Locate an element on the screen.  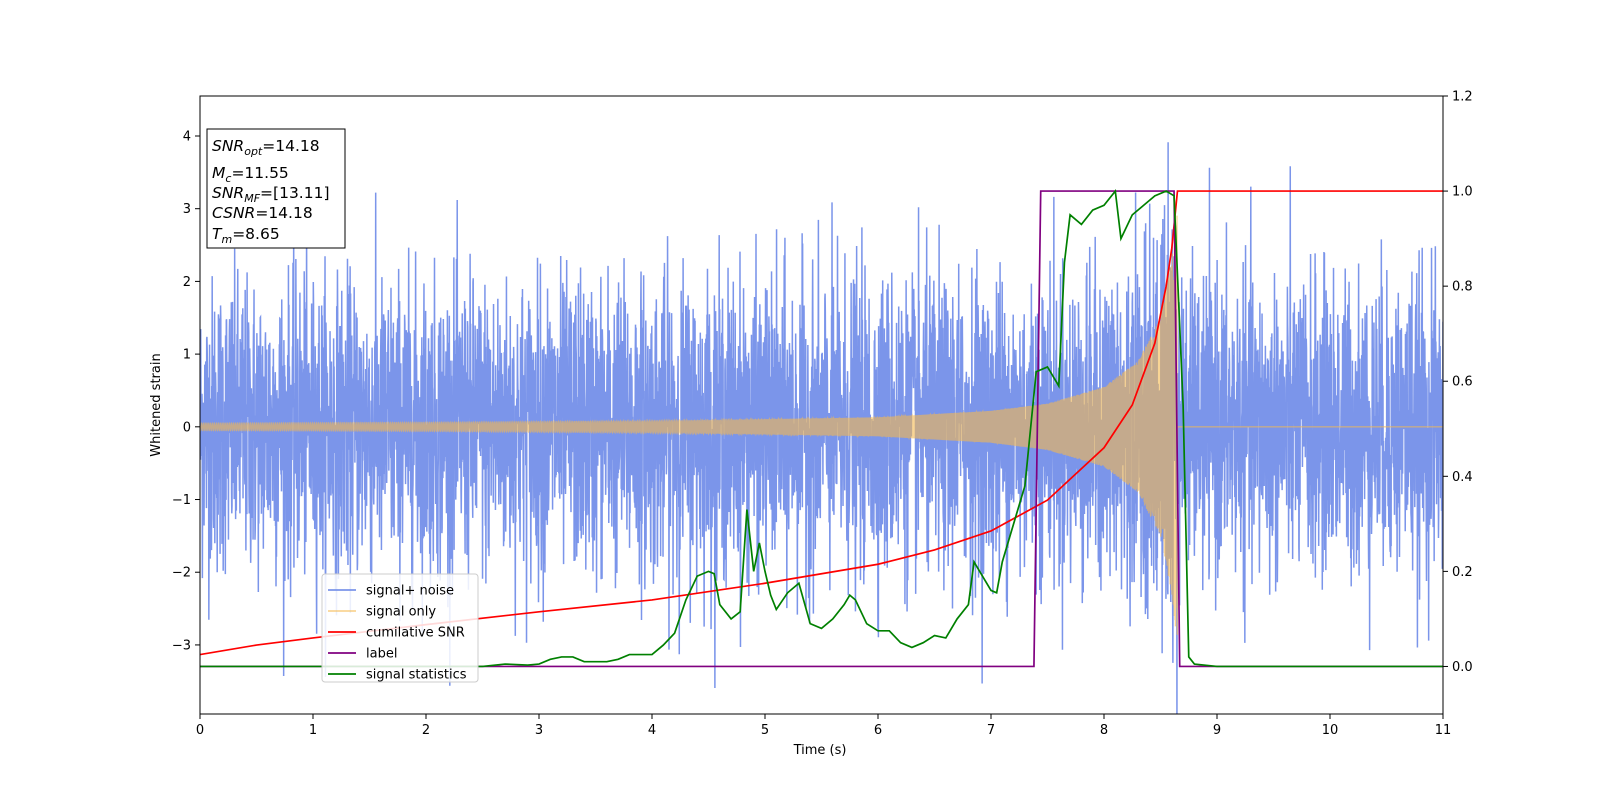
annotation-frame is located at coordinates (276, 188).